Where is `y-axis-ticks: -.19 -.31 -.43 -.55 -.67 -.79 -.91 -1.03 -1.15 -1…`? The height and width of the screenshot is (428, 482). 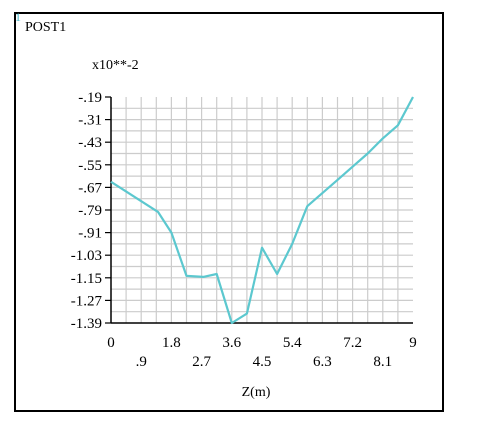
y-axis-ticks: -.19 -.31 -.43 -.55 -.67 -.79 -.91 -1.03 -1.15 -1… is located at coordinates (91, 211).